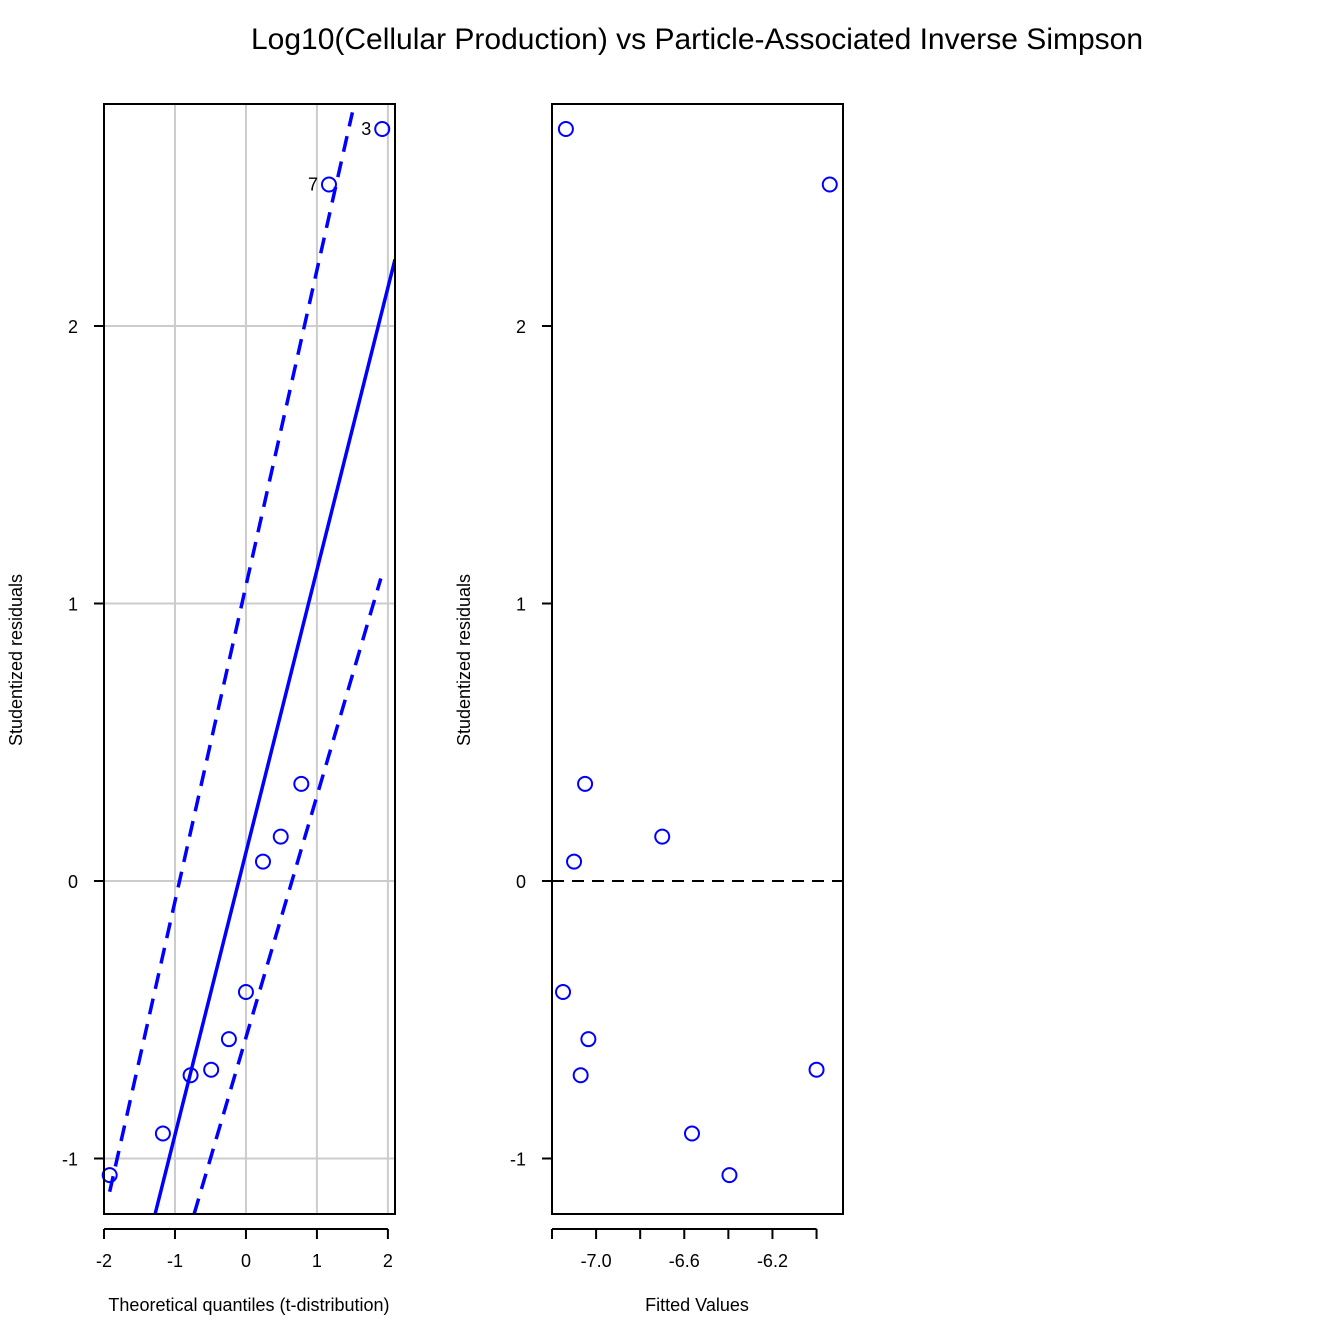  What do you see at coordinates (246, 1261) in the screenshot?
I see `qq-x-tick-label-2: 0` at bounding box center [246, 1261].